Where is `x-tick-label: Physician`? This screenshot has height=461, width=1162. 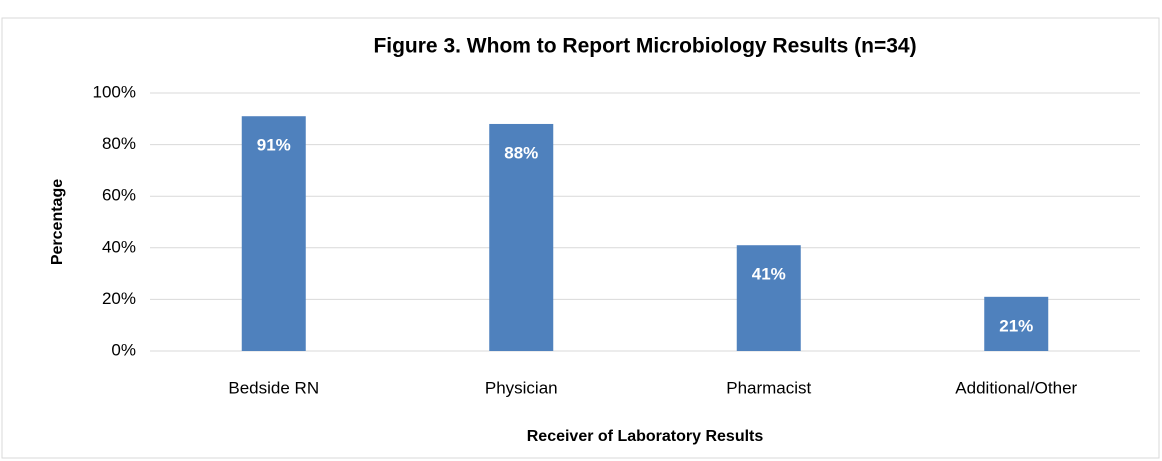
x-tick-label: Physician is located at coordinates (521, 387).